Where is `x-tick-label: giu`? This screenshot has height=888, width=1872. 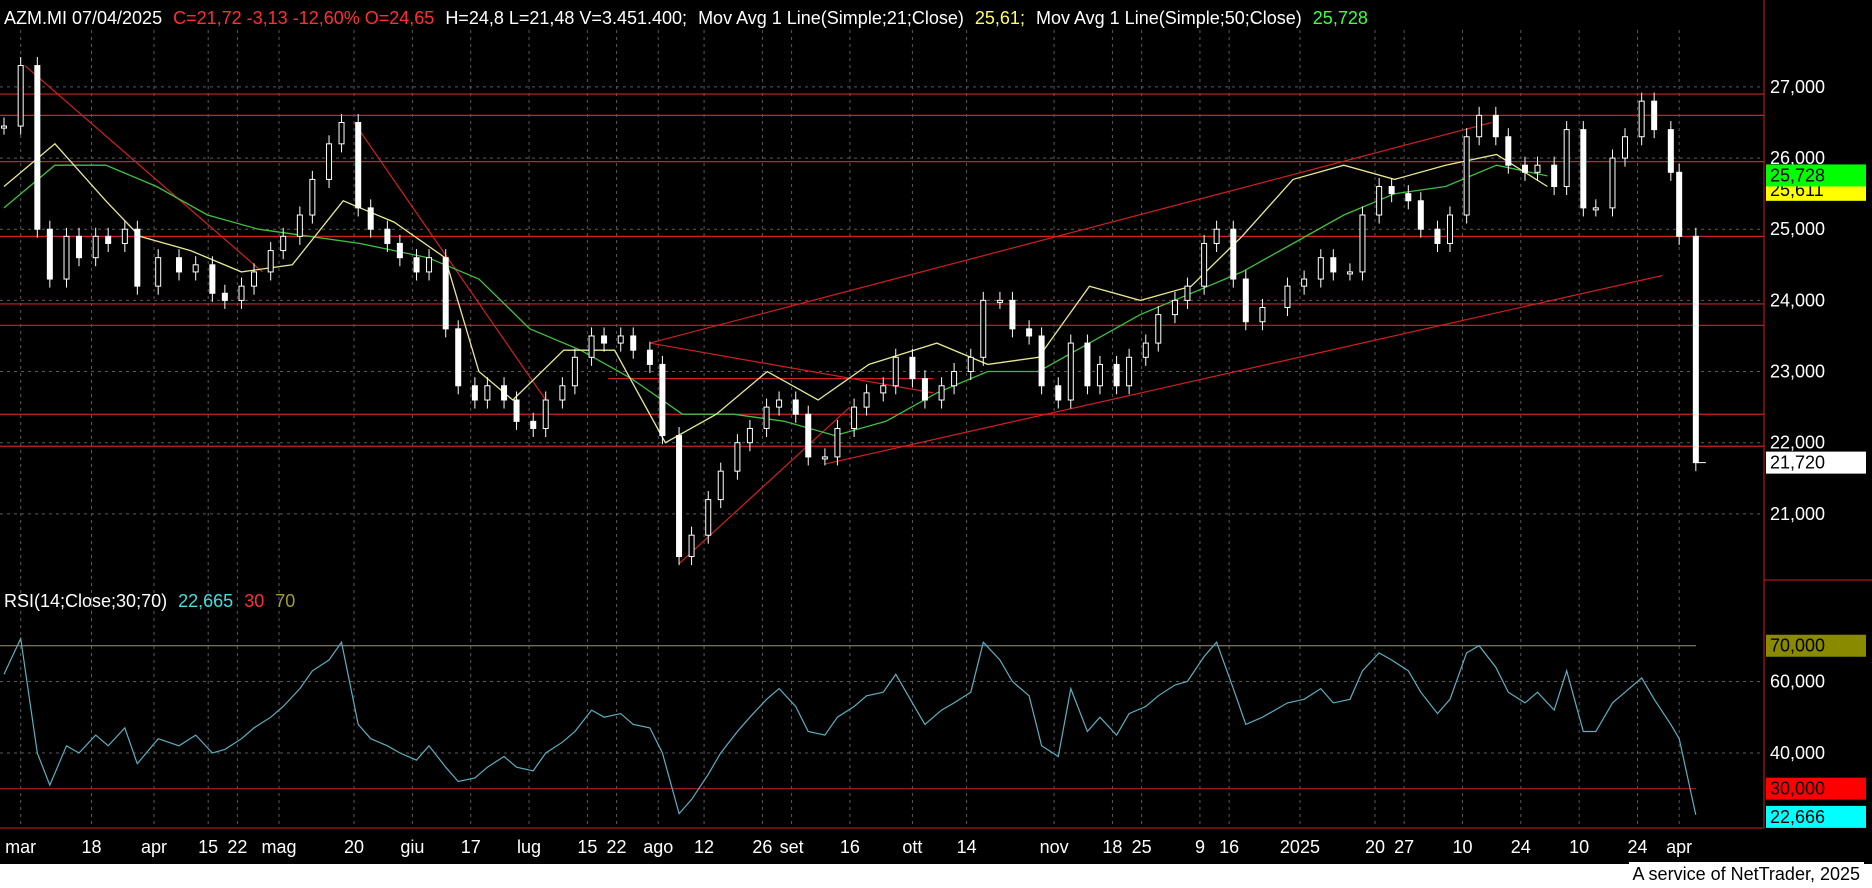 x-tick-label: giu is located at coordinates (412, 847).